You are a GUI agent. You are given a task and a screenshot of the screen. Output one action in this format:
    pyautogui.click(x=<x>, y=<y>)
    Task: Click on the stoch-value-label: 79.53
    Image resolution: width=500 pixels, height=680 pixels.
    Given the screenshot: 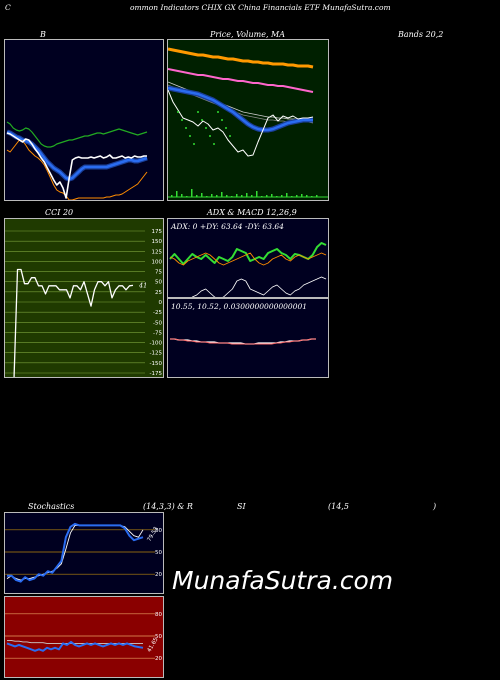 What is the action you would take?
    pyautogui.click(x=153, y=534)
    